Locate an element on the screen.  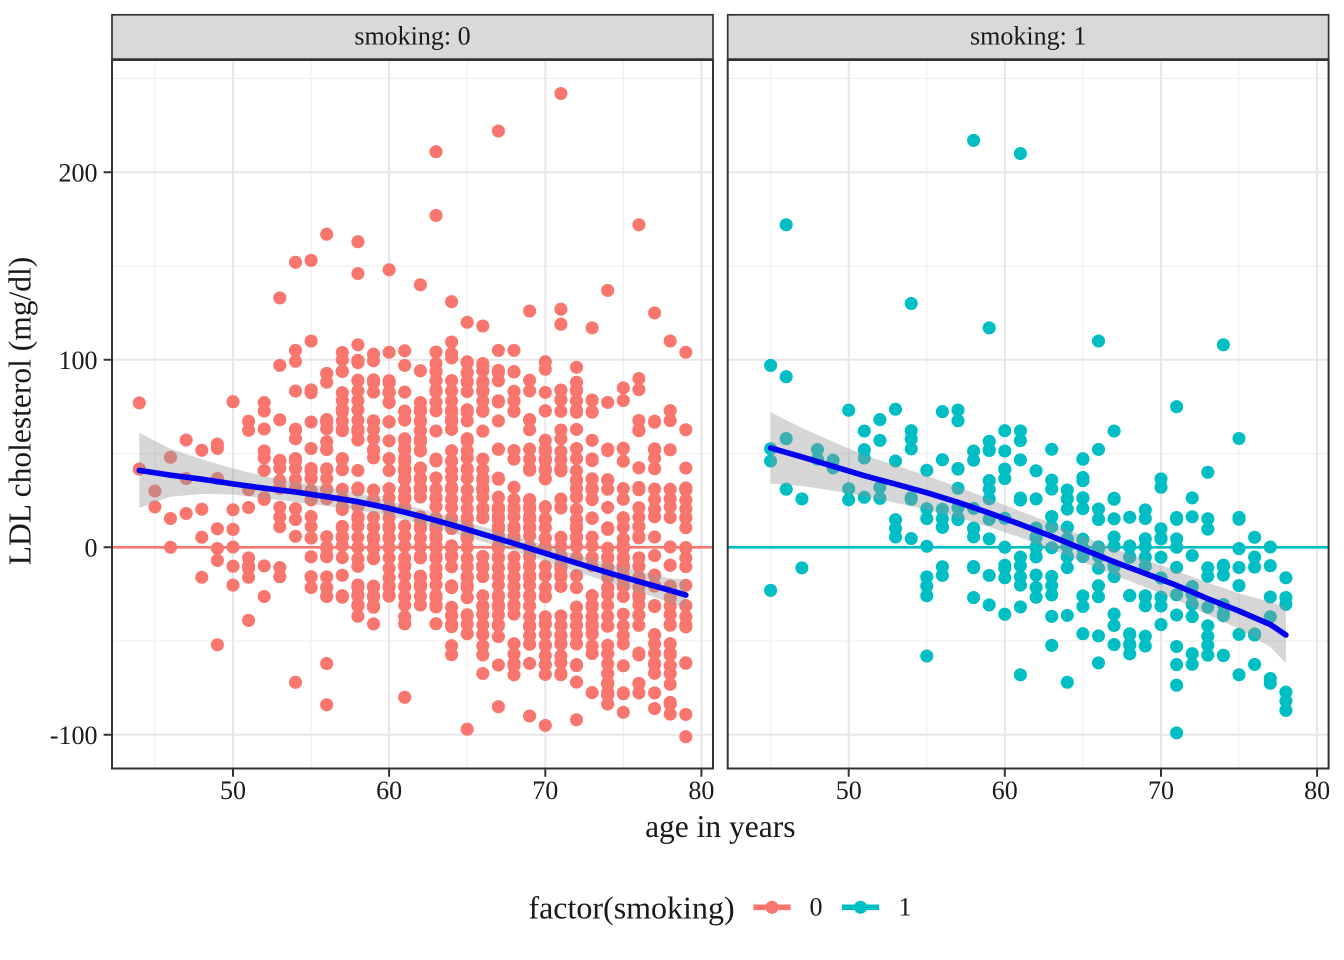
svg-text: 1 is located at coordinates (905, 907).